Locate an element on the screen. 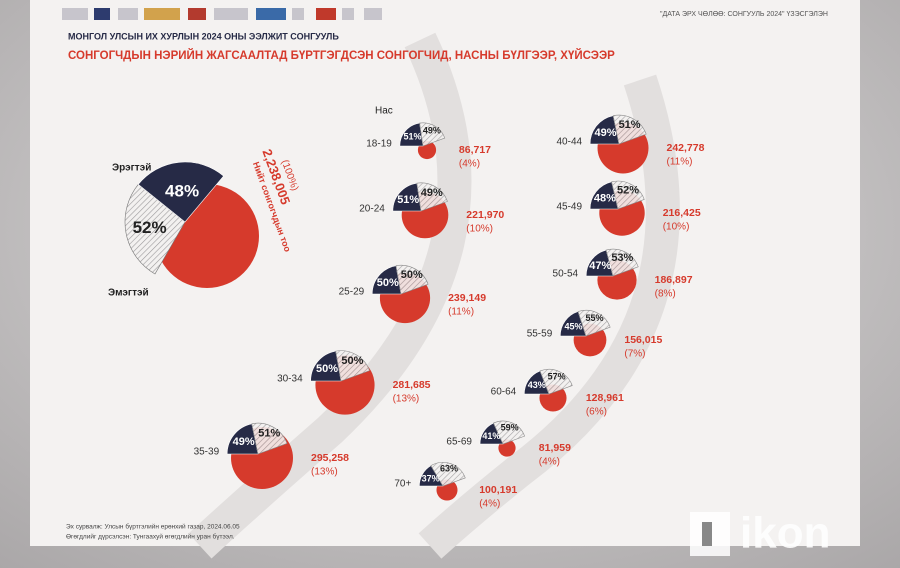 This screenshot has width=900, height=568. count-label: 295,258 is located at coordinates (330, 458).